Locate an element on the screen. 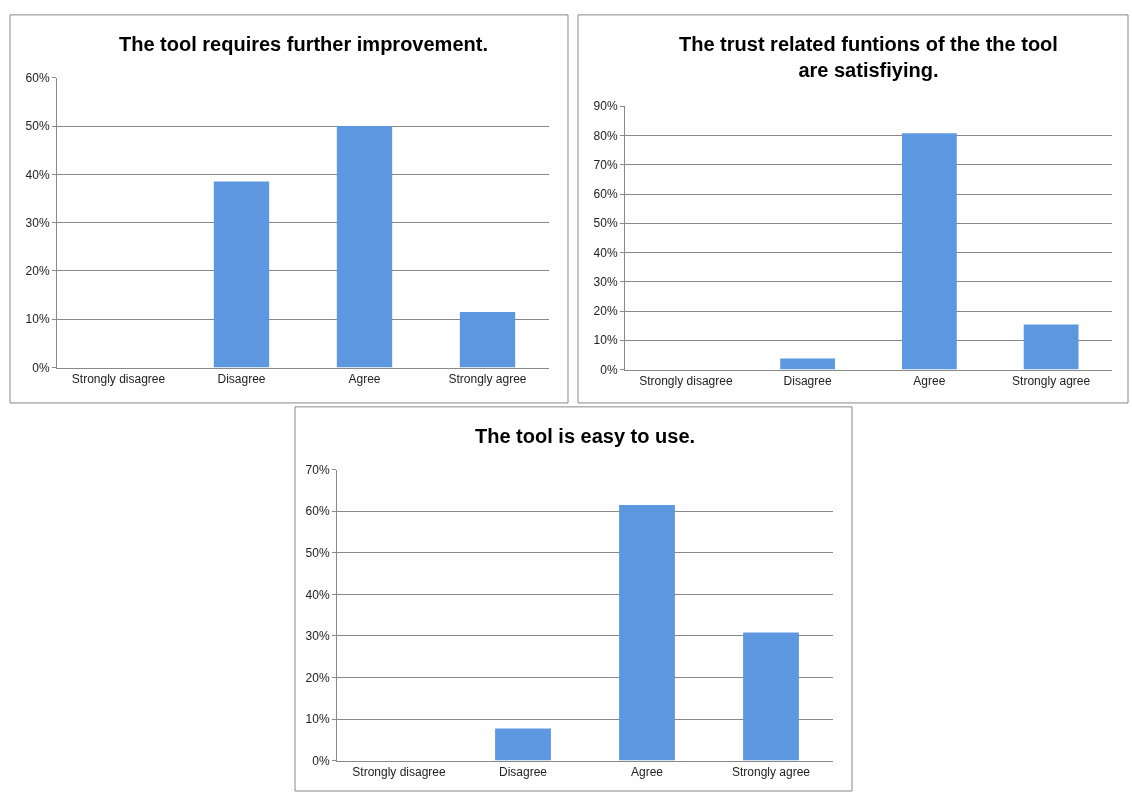 Image resolution: width=1132 pixels, height=799 pixels. y-tick-label: 80% is located at coordinates (605, 135).